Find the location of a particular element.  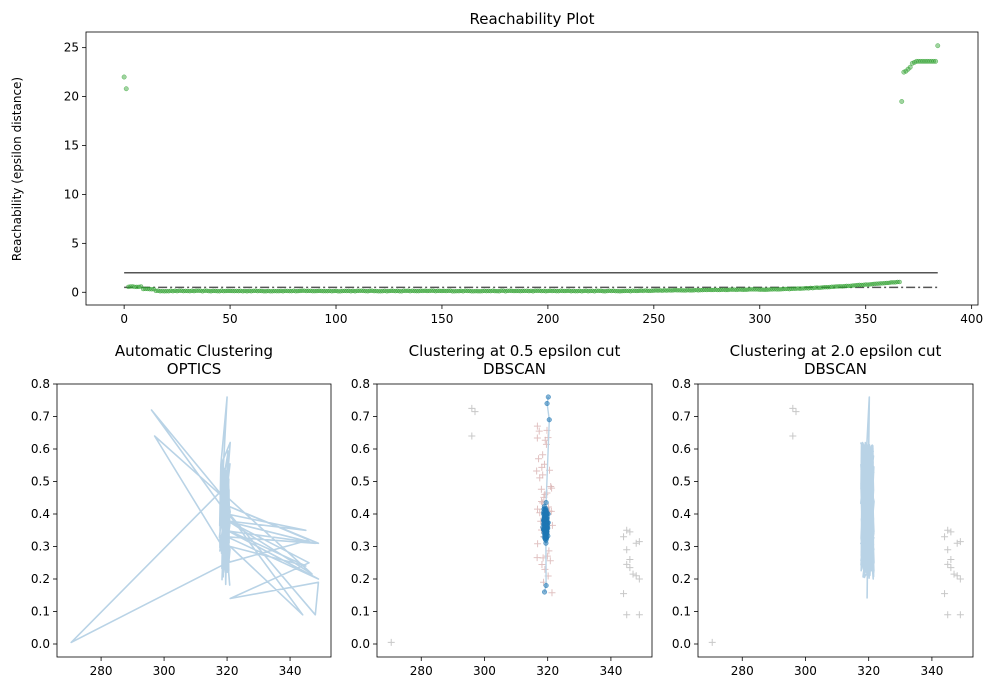

reachability-plot-title: Reachability Plot is located at coordinates (532, 19).